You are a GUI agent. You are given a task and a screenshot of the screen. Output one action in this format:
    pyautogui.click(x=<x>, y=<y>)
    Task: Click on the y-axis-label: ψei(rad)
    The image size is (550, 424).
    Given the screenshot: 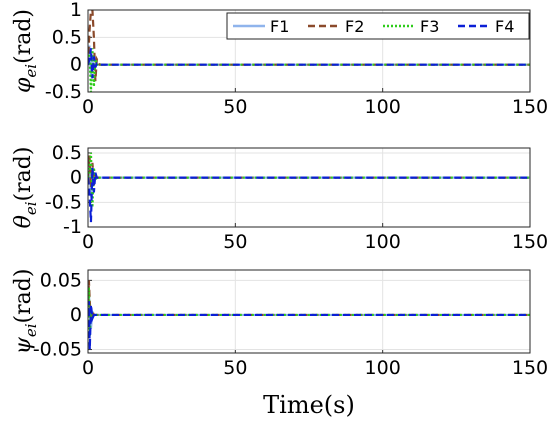 What is the action you would take?
    pyautogui.click(x=25, y=312)
    